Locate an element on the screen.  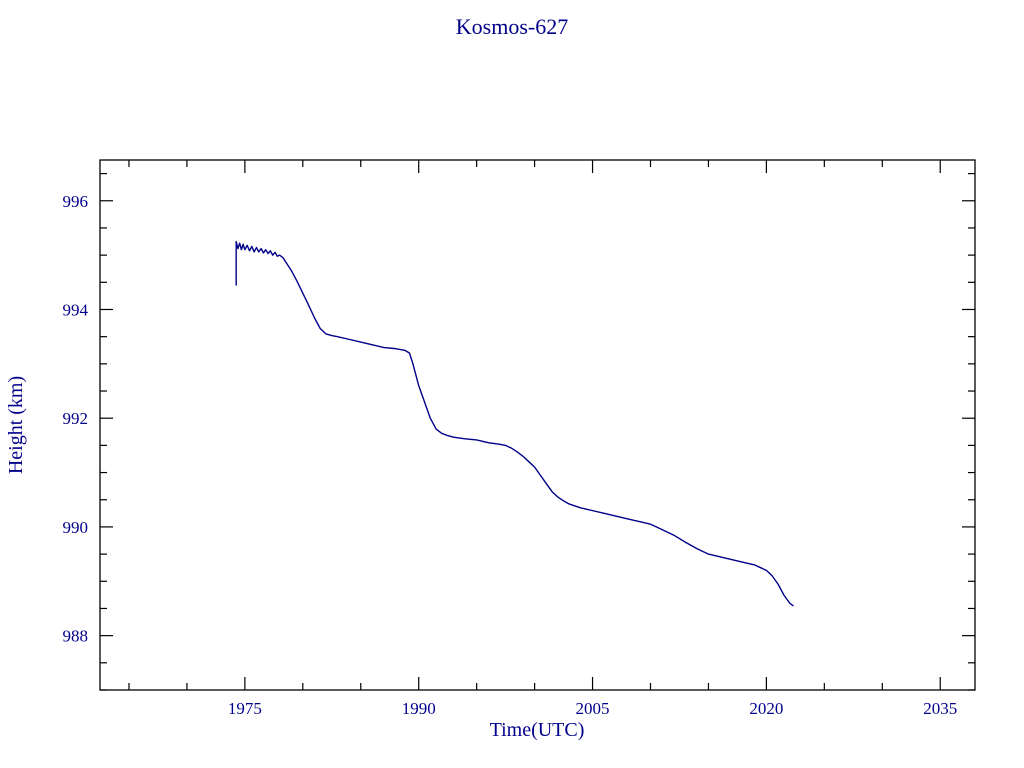
y-tick-label: 996 is located at coordinates (76, 201).